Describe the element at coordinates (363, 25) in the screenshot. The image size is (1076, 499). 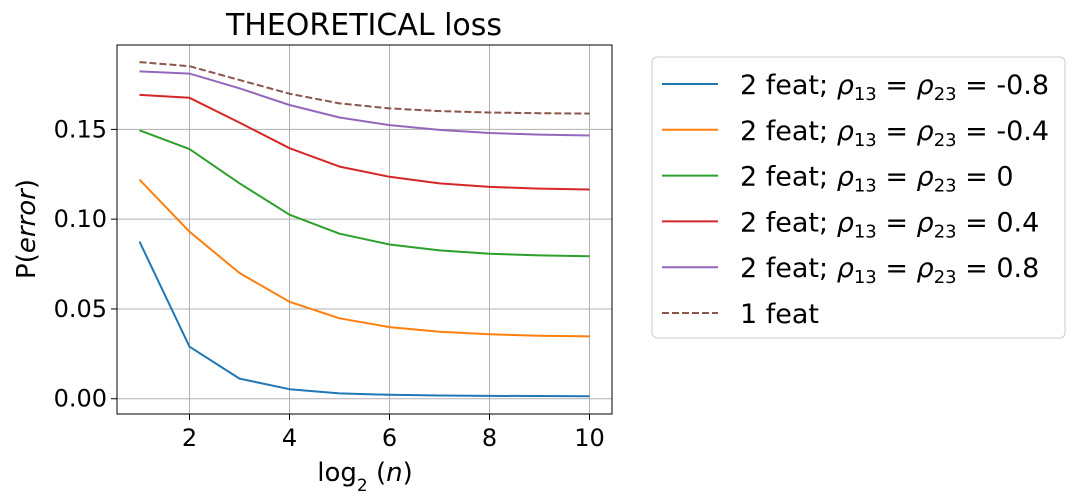
I see `chart-title: THEORETICAL loss` at that location.